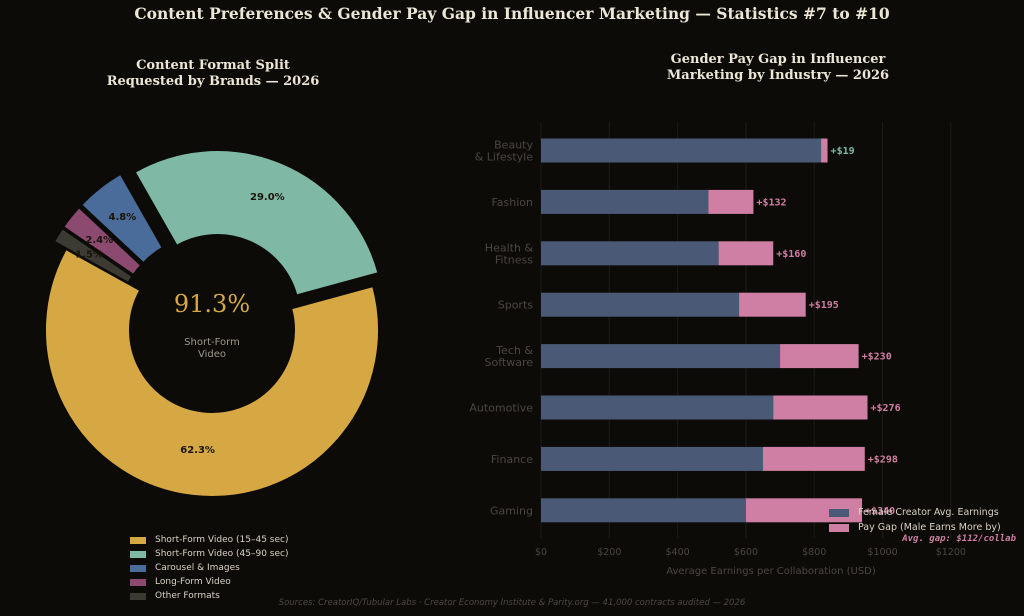 This screenshot has width=1024, height=616. Describe the element at coordinates (511, 510) in the screenshot. I see `y-category-label: Gaming` at that location.